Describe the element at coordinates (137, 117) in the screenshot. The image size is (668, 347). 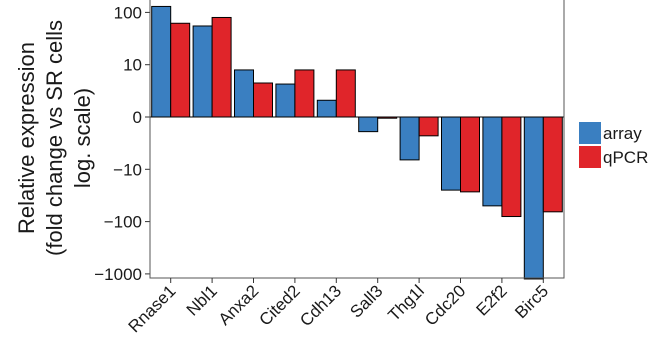
I see `y-tick-label: 0` at that location.